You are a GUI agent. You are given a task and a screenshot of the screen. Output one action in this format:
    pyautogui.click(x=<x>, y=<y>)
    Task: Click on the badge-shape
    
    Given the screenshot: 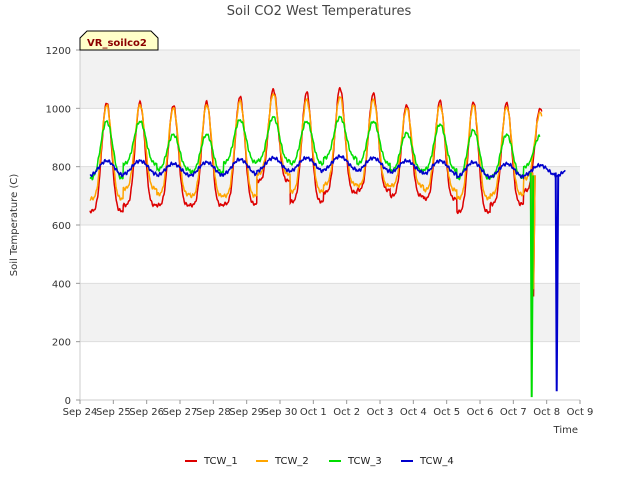 What is the action you would take?
    pyautogui.click(x=119, y=40)
    